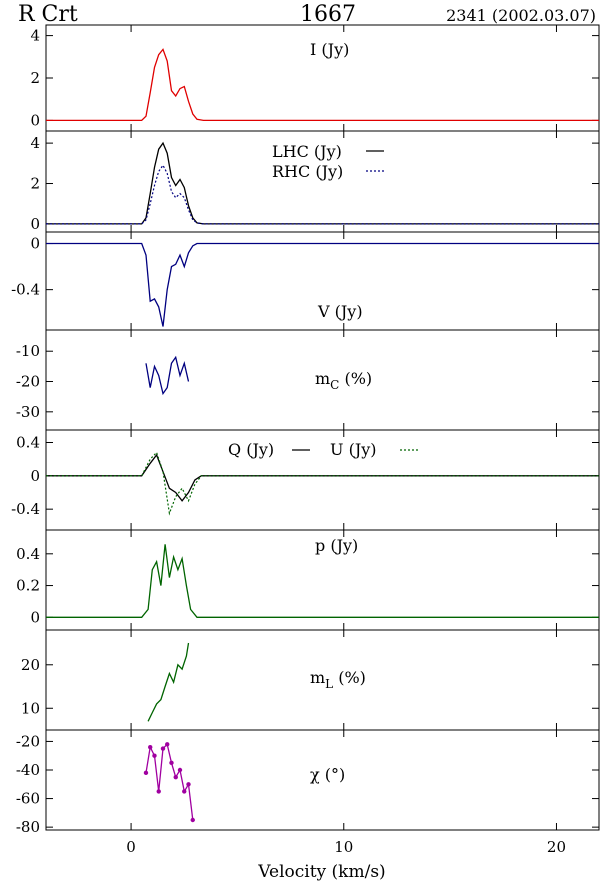  Describe the element at coordinates (28, 351) in the screenshot. I see `y-tick-label: -10` at that location.